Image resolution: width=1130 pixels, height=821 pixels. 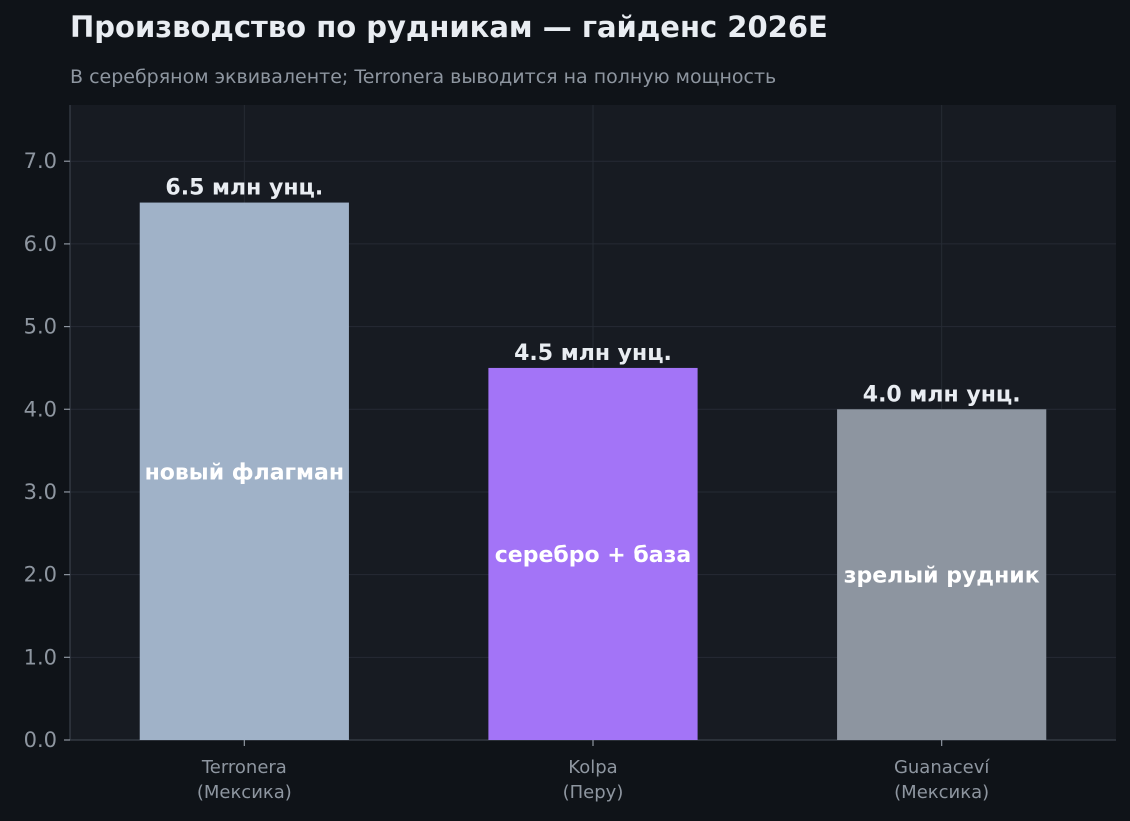 What do you see at coordinates (244, 767) in the screenshot?
I see `x-tick-label: Terronera` at bounding box center [244, 767].